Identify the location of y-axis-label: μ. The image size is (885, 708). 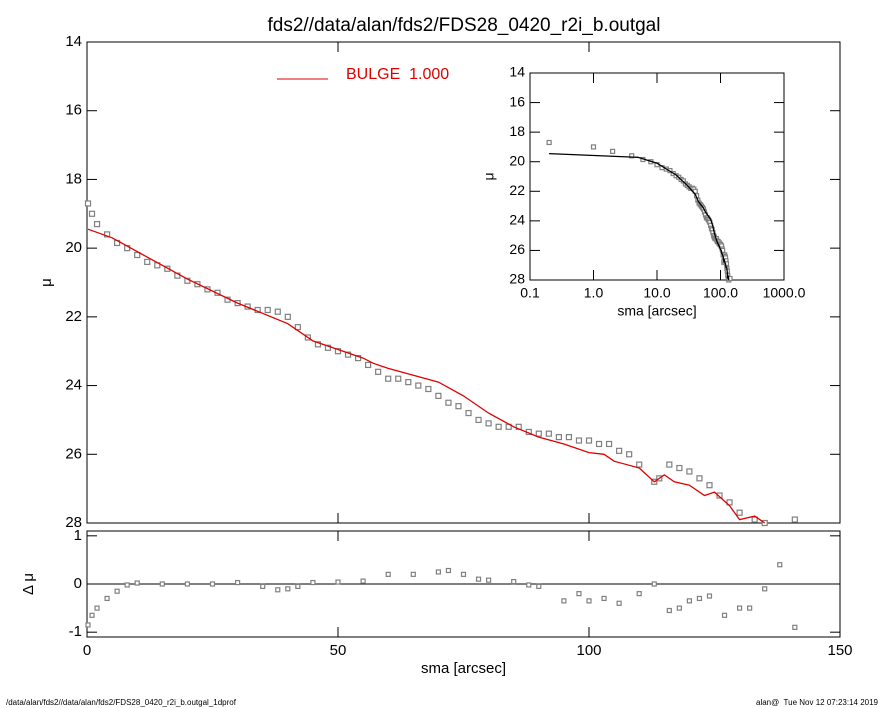
(489, 176).